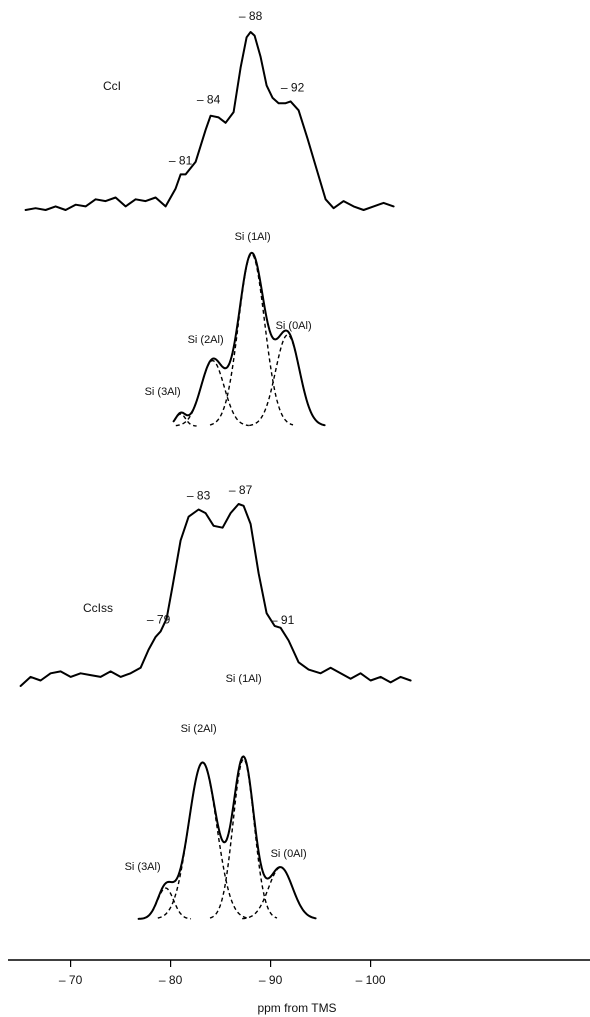 The image size is (590, 1017). What do you see at coordinates (371, 980) in the screenshot?
I see `x-tick-label: – 100` at bounding box center [371, 980].